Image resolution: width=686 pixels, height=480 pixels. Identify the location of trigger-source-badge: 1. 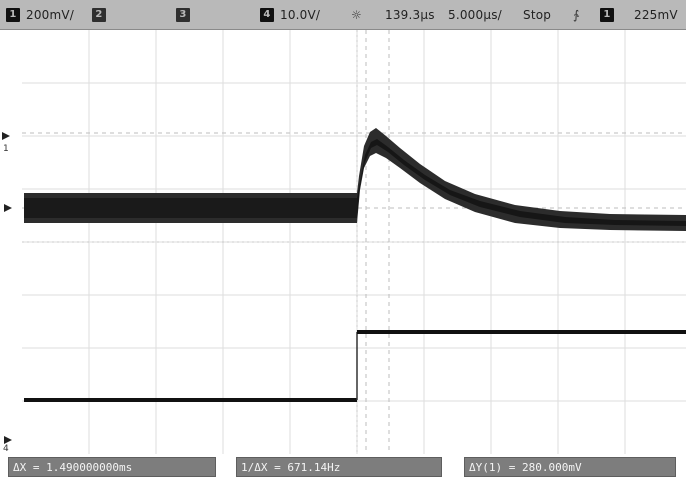
(607, 15).